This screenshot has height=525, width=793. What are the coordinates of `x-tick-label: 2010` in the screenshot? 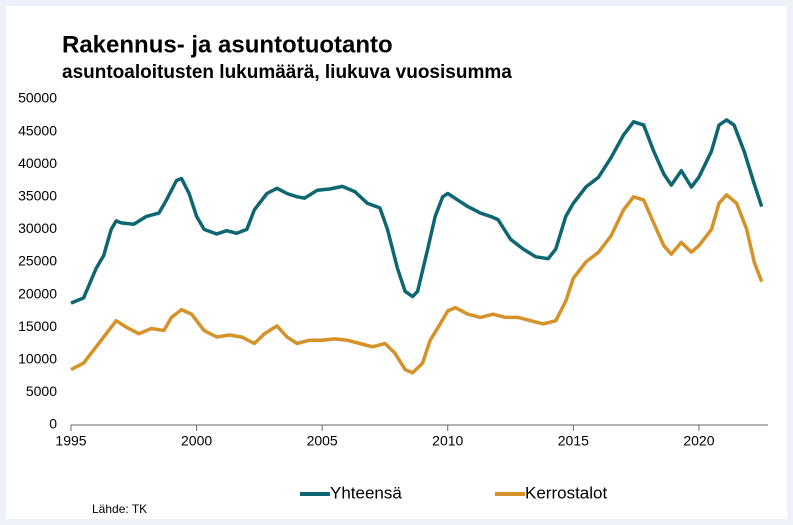 It's located at (447, 441).